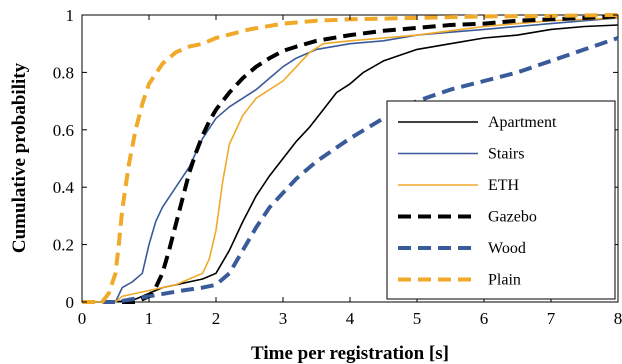 Image resolution: width=622 pixels, height=364 pixels. Describe the element at coordinates (484, 318) in the screenshot. I see `x-tick-label: 6` at that location.